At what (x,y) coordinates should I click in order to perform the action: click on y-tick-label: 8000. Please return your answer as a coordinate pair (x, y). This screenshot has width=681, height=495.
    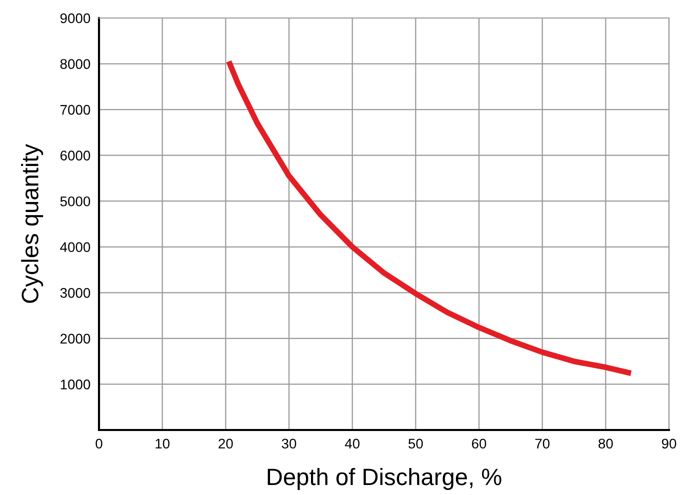
    Looking at the image, I should click on (75, 64).